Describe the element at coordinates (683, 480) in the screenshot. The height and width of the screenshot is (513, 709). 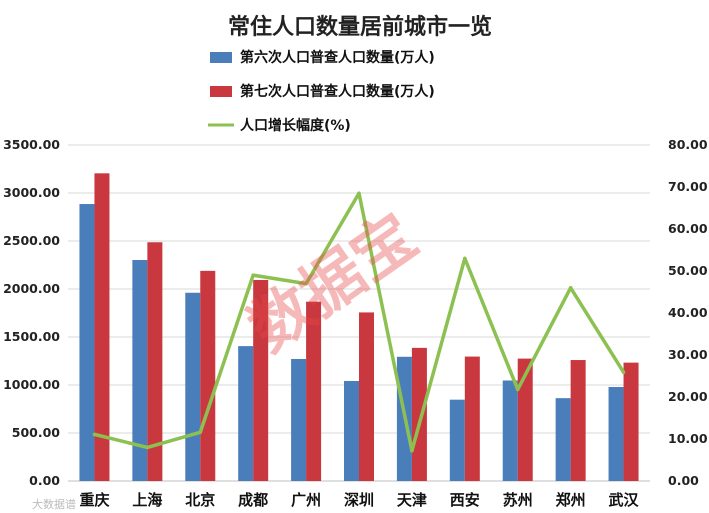
I see `right-tick-label: 0.00` at that location.